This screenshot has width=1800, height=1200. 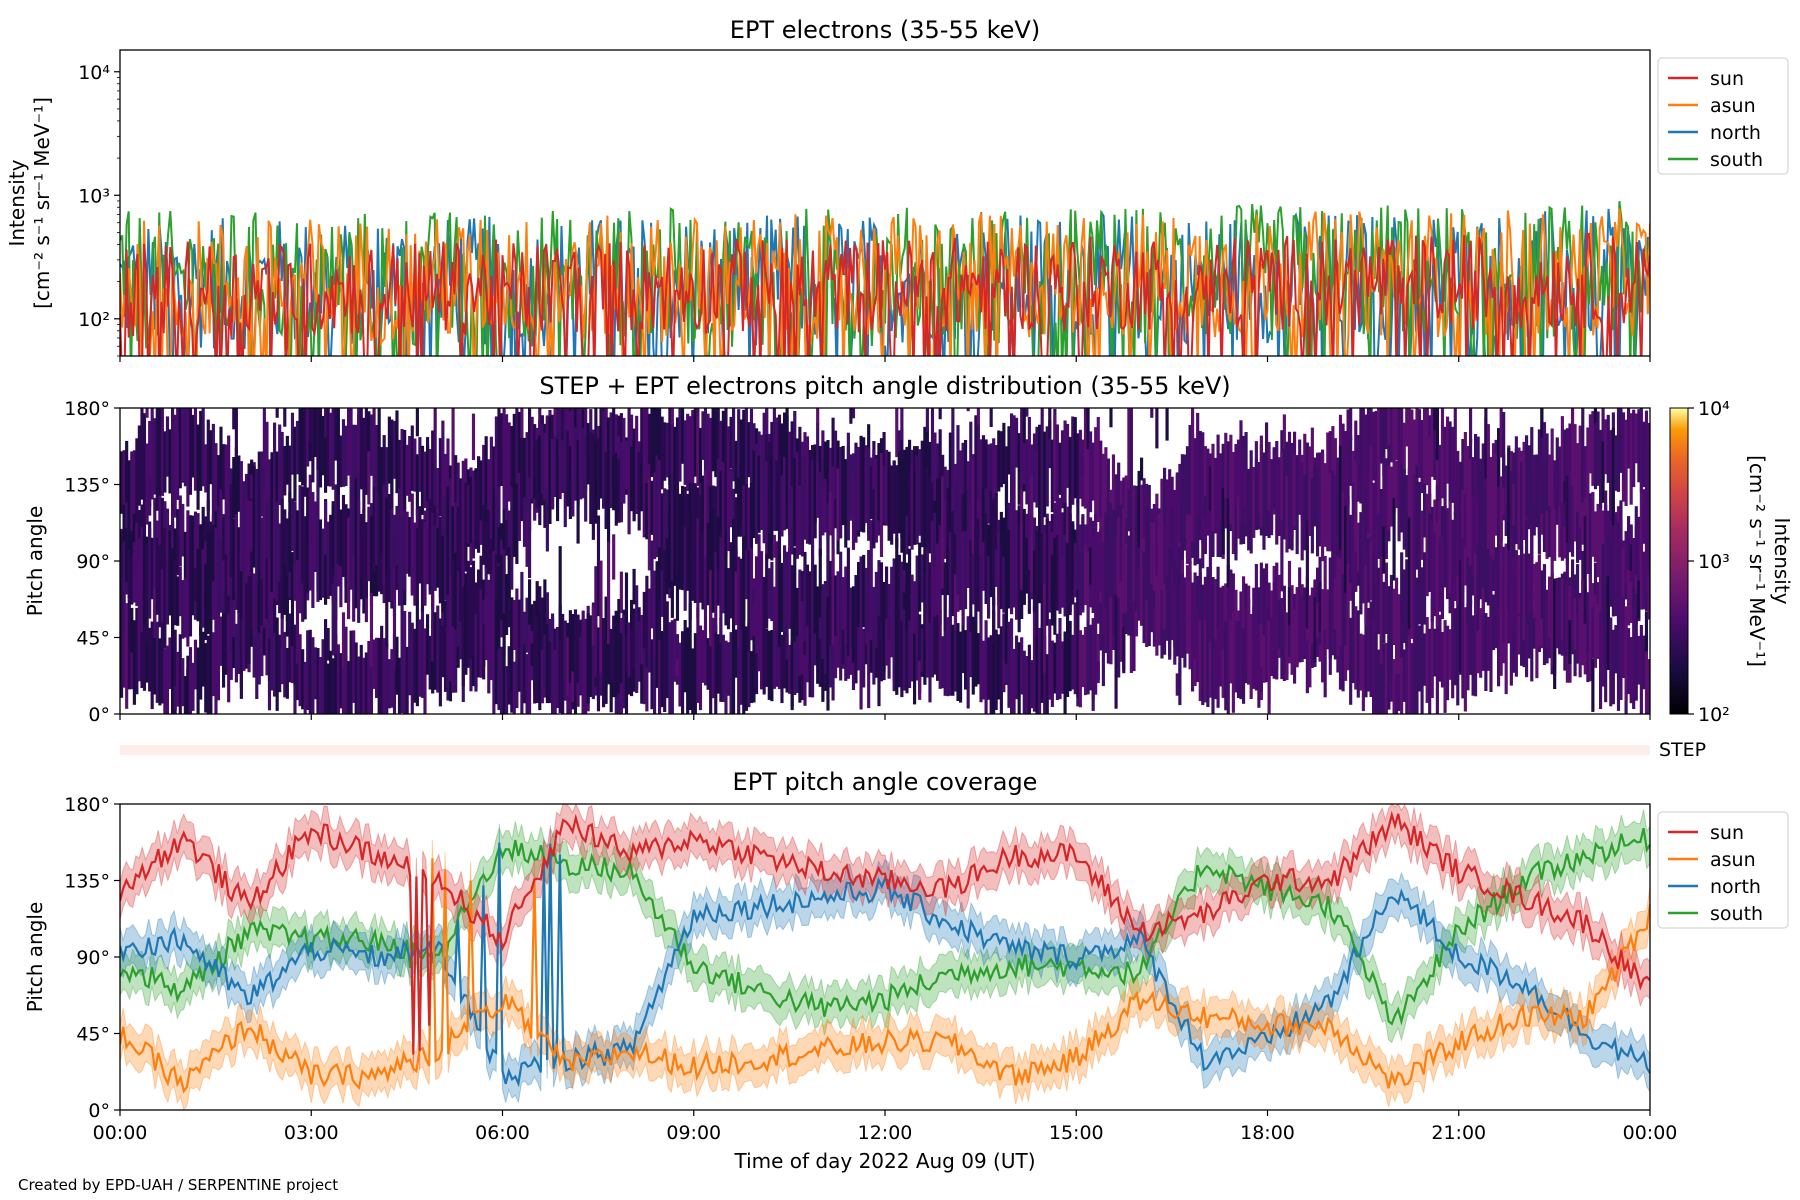 What do you see at coordinates (885, 359) in the screenshot?
I see `panel1-xaxis` at bounding box center [885, 359].